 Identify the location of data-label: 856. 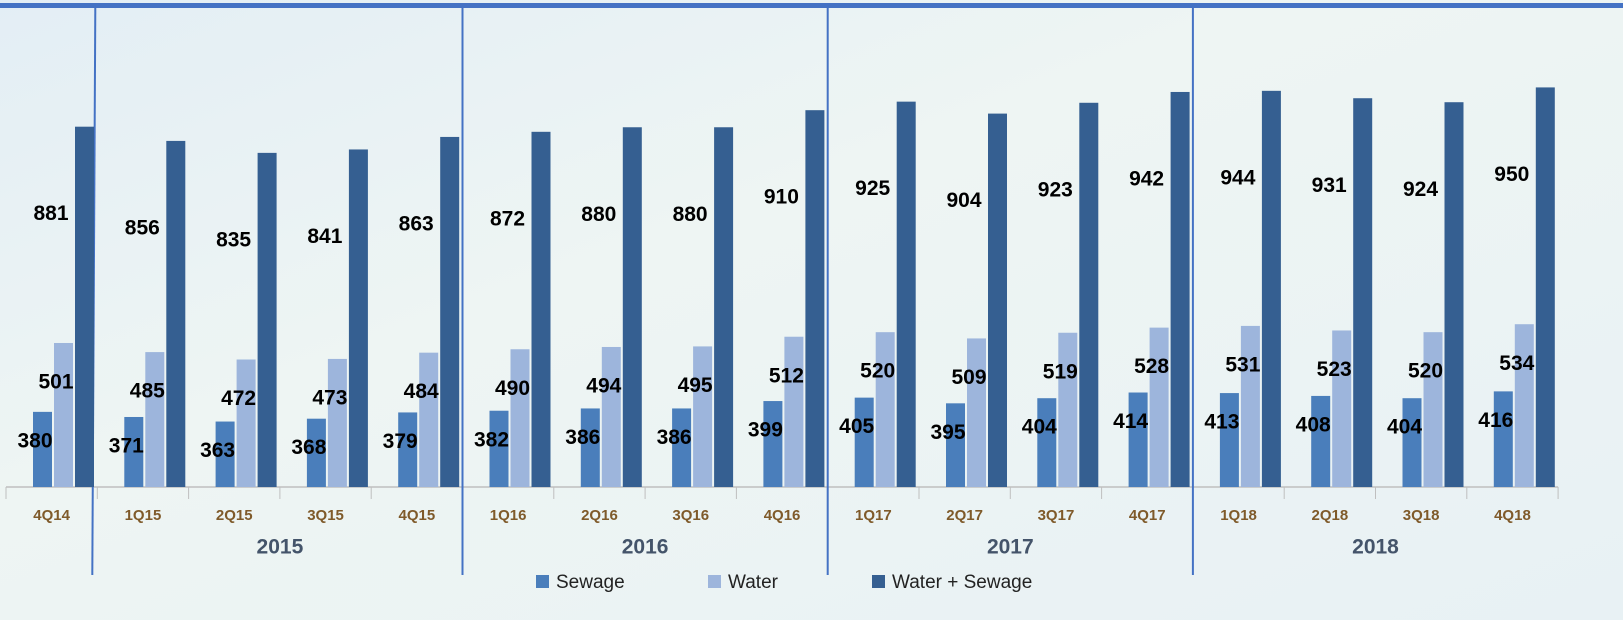
(142, 227).